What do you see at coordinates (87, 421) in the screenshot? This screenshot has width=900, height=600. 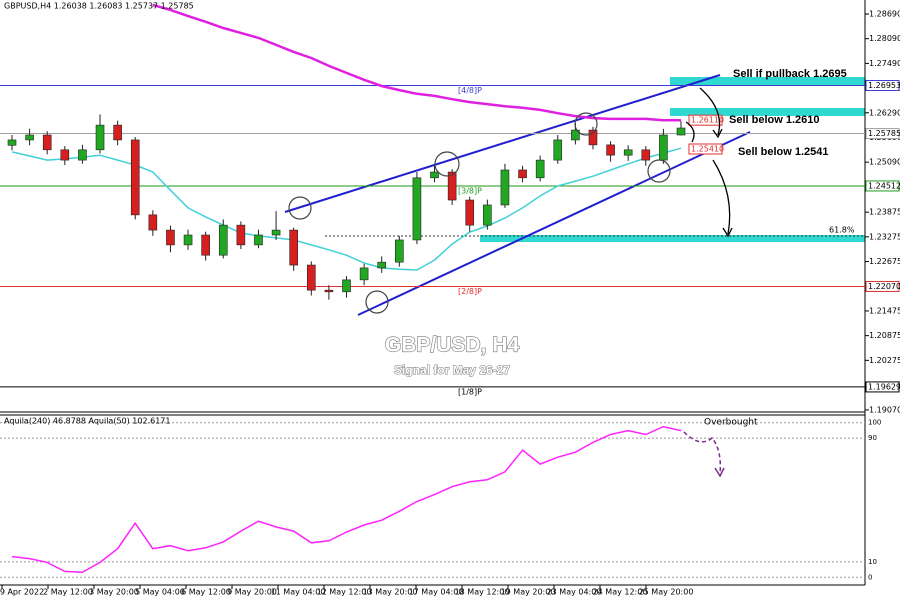 I see `osc-header: Aquila(240) 46.8788 Aquila(50) 102.6171` at bounding box center [87, 421].